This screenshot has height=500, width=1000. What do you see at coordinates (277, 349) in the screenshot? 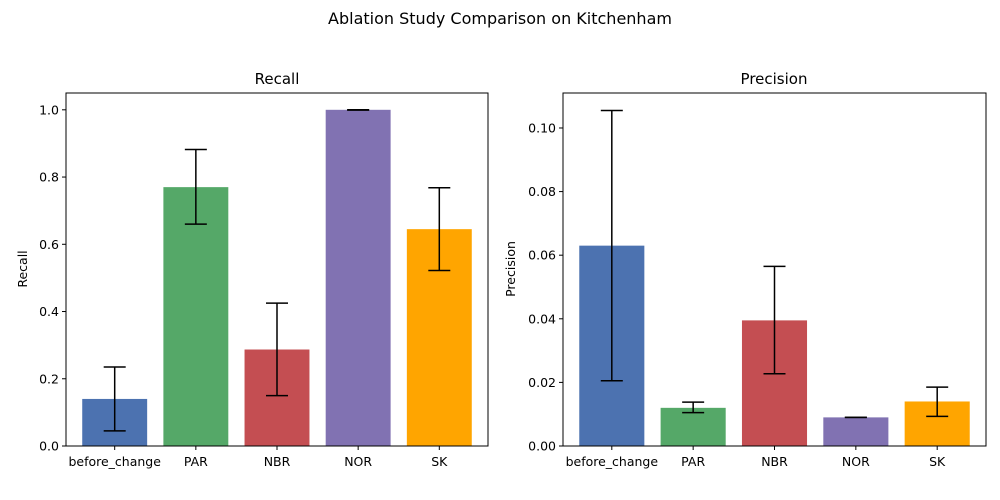
I see `recall-error-bar-nbr` at bounding box center [277, 349].